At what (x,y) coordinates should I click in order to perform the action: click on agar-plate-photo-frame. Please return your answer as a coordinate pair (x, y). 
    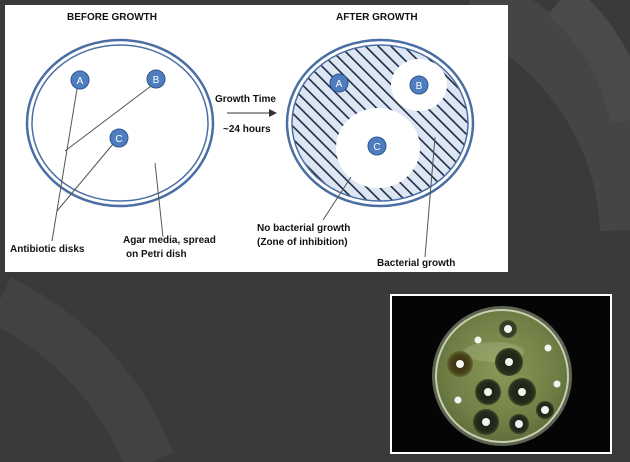
    Looking at the image, I should click on (501, 374).